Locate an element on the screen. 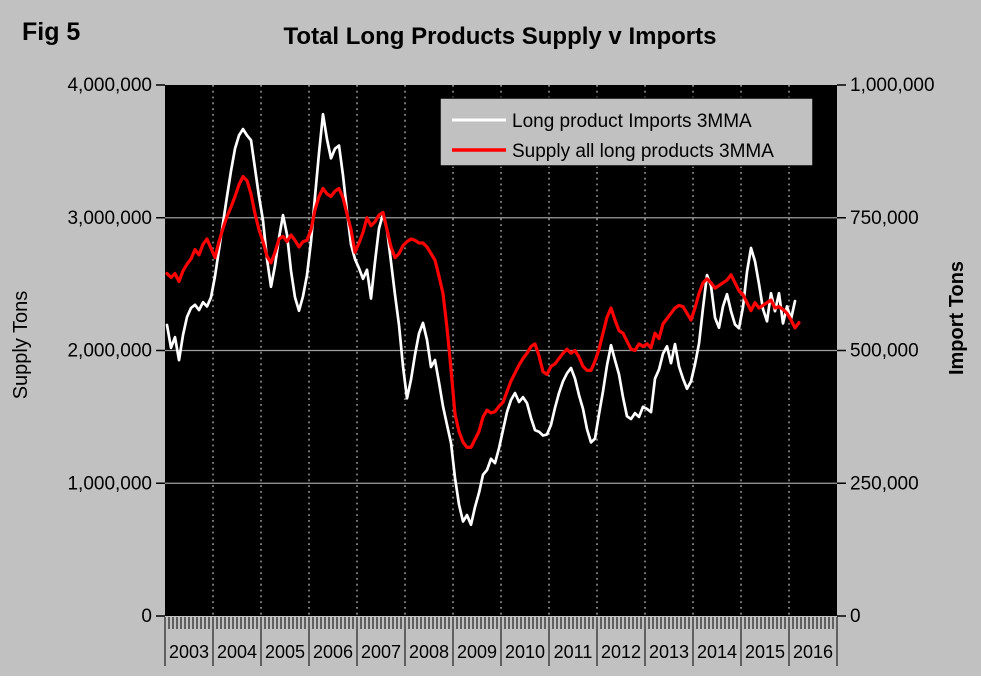 The height and width of the screenshot is (681, 981). x-axis-year-label: 2010 is located at coordinates (525, 652).